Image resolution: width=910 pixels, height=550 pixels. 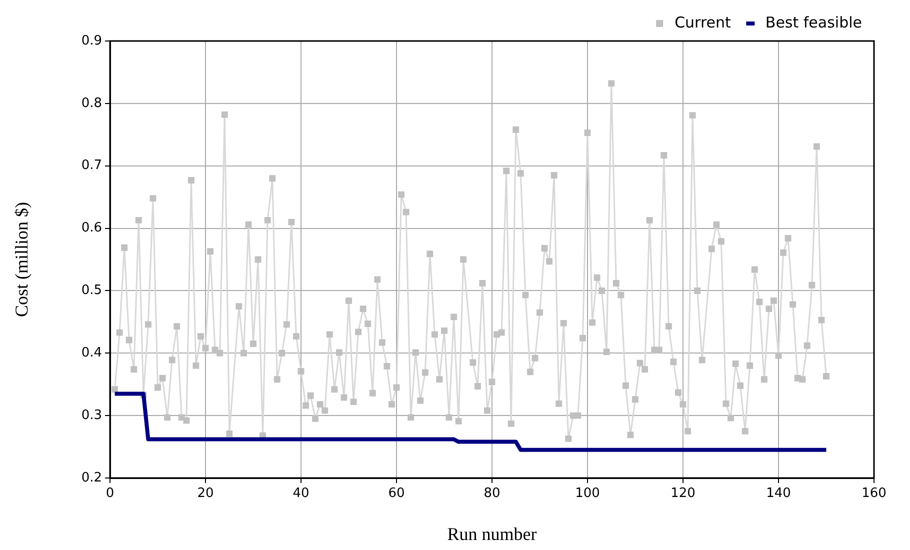 I want to click on y-tick-label: 0.5, so click(x=91, y=290).